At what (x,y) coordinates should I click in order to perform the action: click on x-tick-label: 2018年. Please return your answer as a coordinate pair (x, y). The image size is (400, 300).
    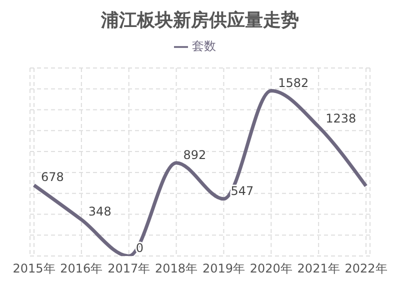
    Looking at the image, I should click on (176, 269).